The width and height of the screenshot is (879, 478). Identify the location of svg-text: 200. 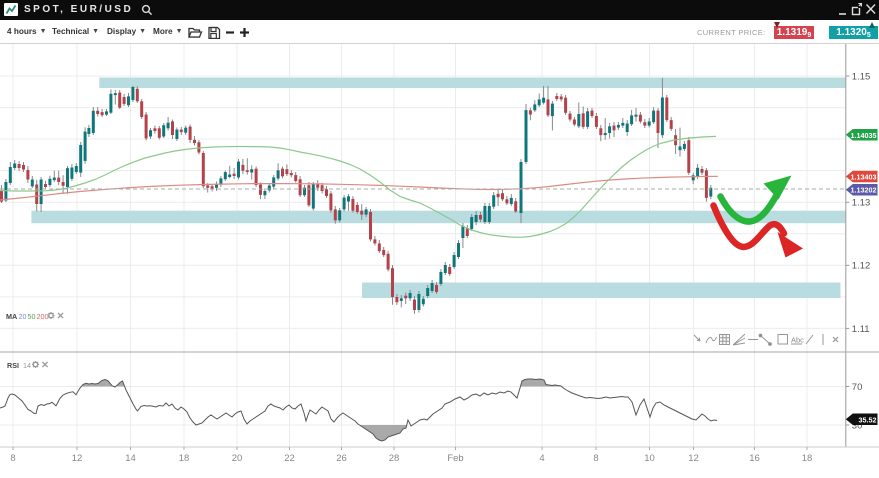
(43, 316).